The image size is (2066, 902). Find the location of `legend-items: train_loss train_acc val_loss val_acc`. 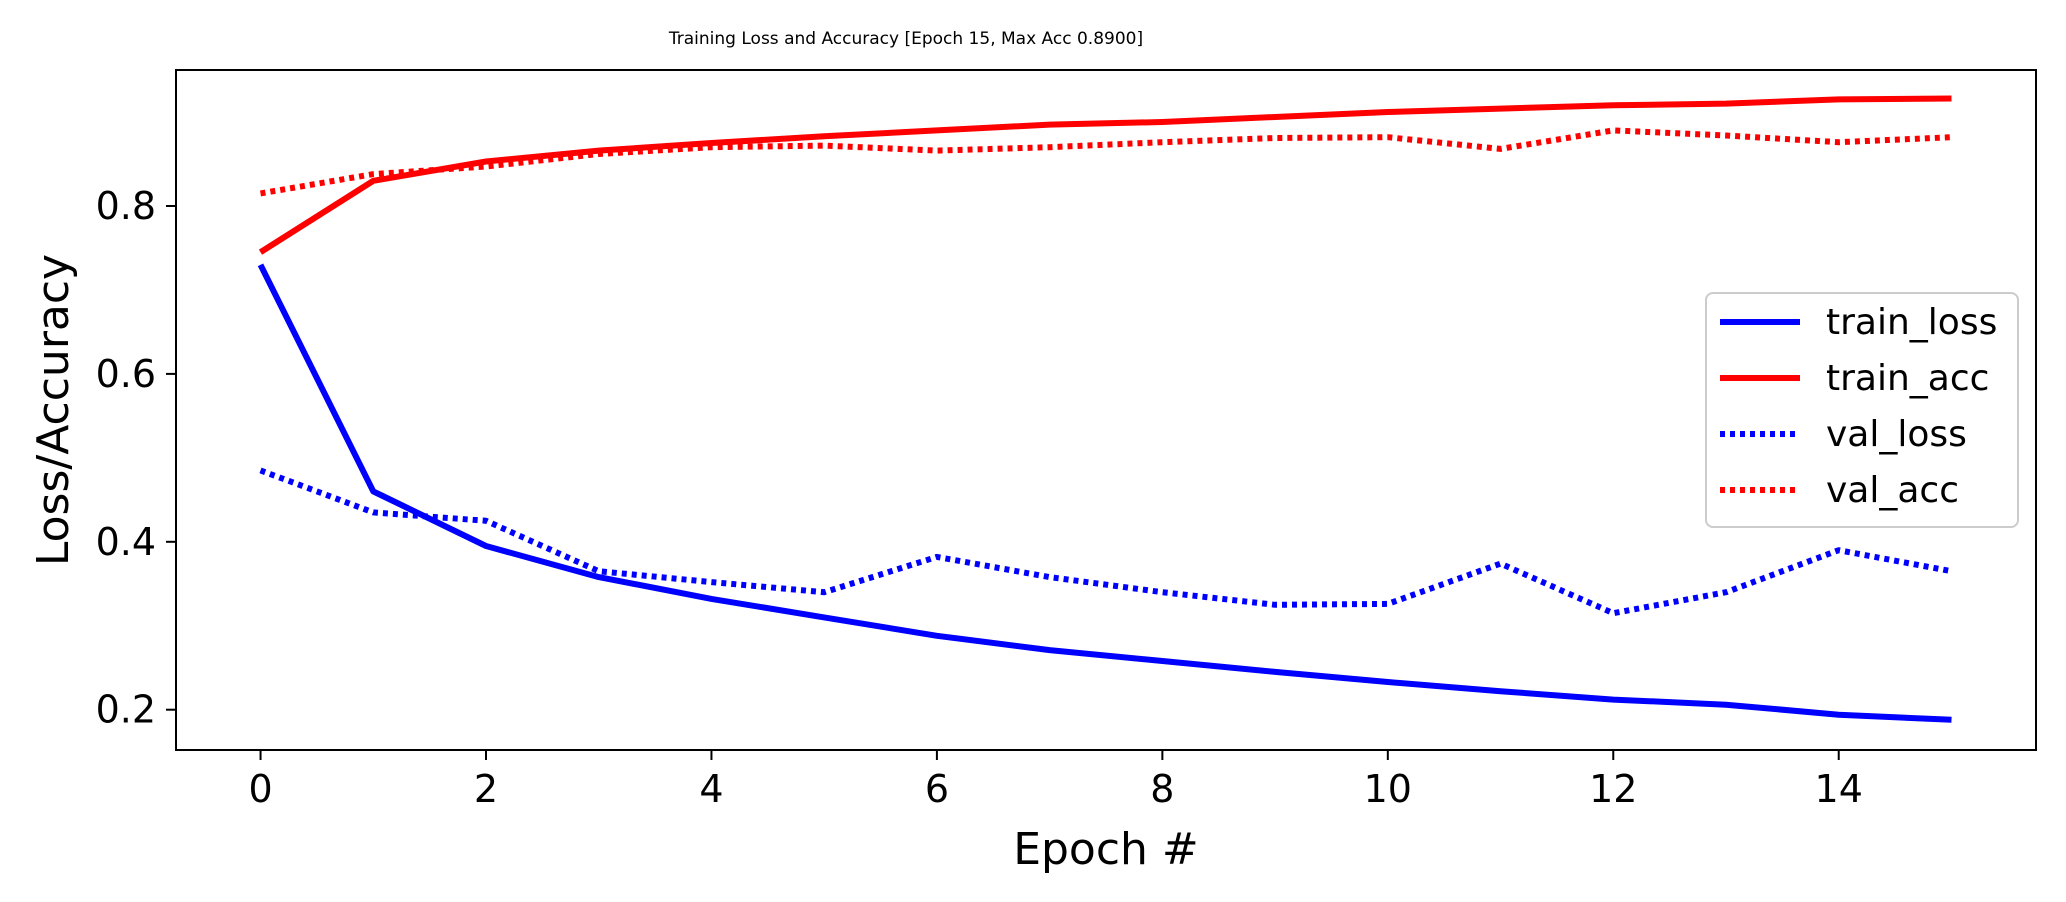

legend-items: train_loss train_acc val_loss val_acc is located at coordinates (1858, 406).